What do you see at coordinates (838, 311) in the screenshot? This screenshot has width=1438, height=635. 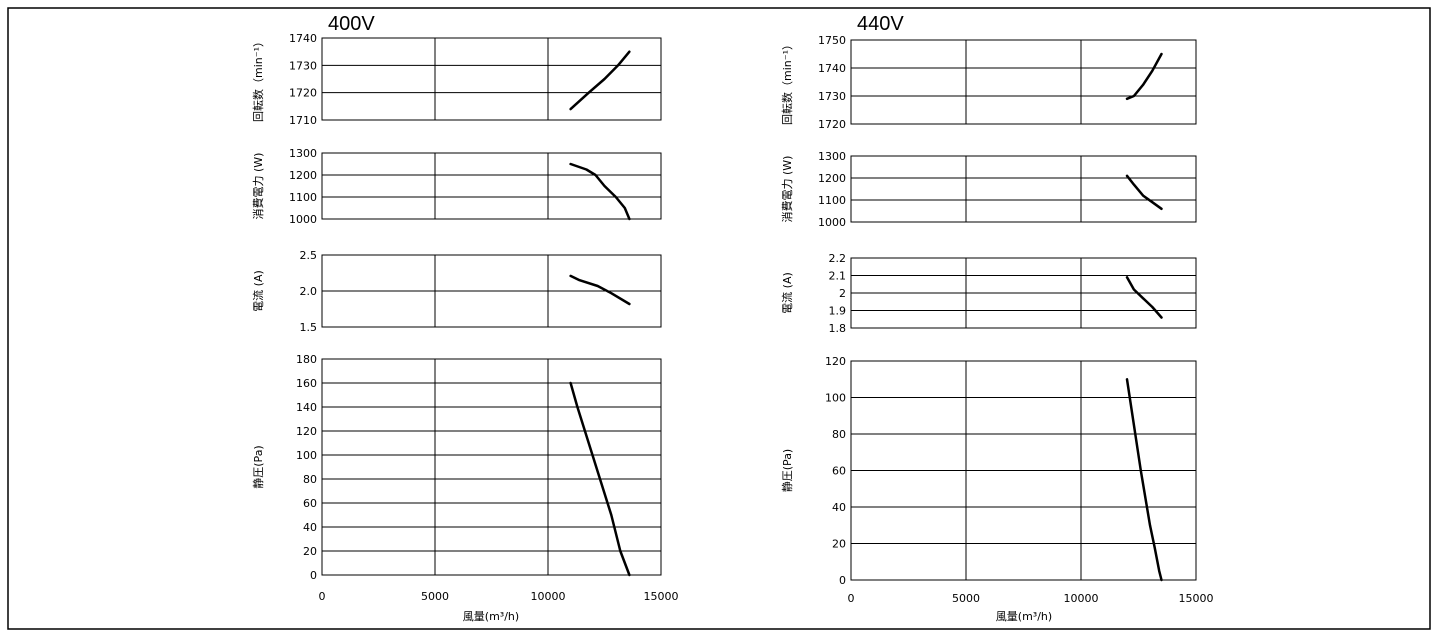 I see `y-tick-label: 1.9` at bounding box center [838, 311].